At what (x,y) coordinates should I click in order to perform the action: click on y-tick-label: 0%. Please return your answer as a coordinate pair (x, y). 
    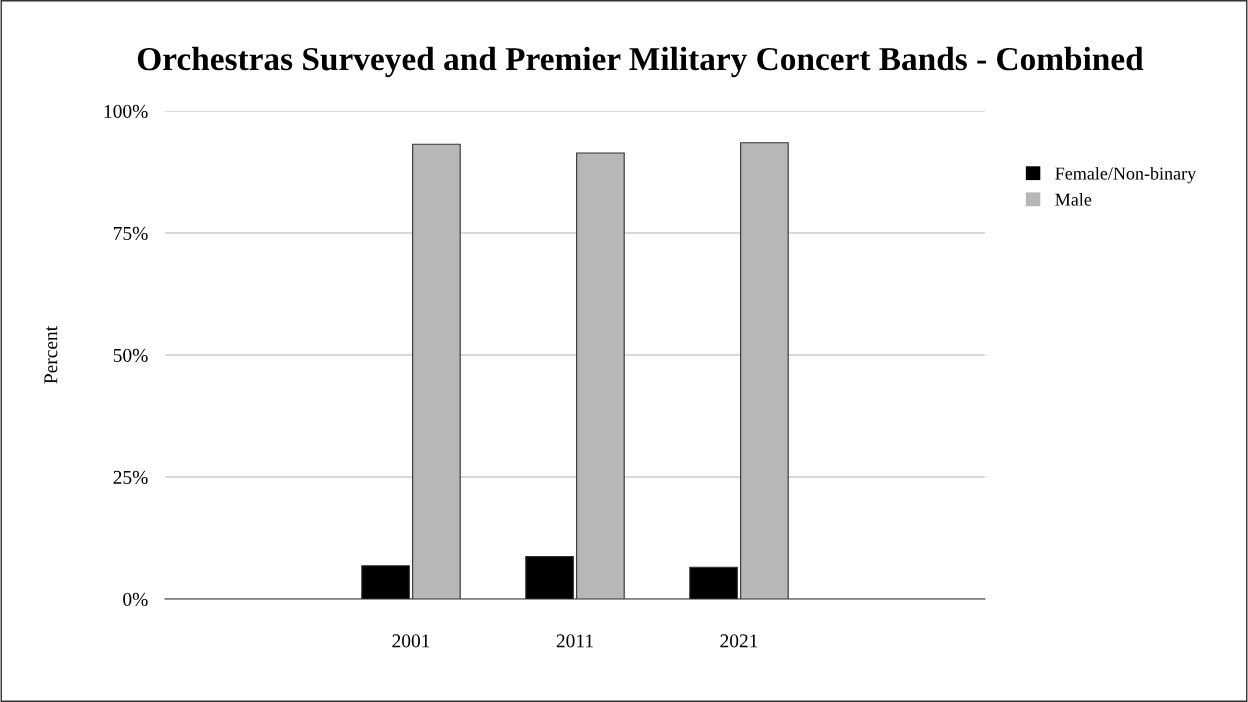
    Looking at the image, I should click on (135, 599).